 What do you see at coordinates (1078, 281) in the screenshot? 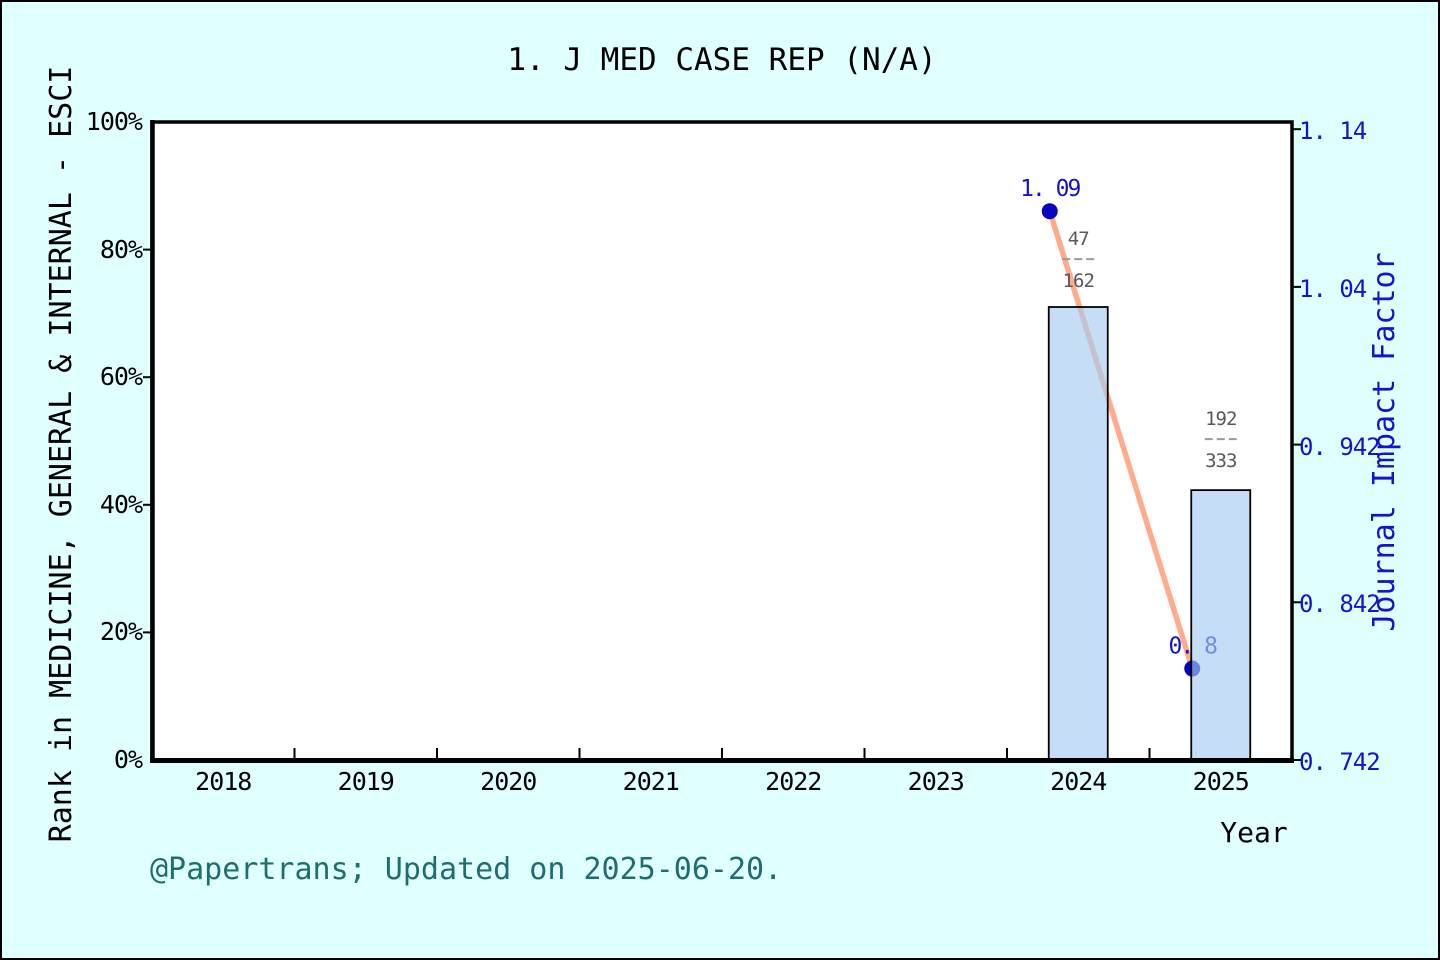
I see `rank-fraction-denominator-2024: 162` at bounding box center [1078, 281].